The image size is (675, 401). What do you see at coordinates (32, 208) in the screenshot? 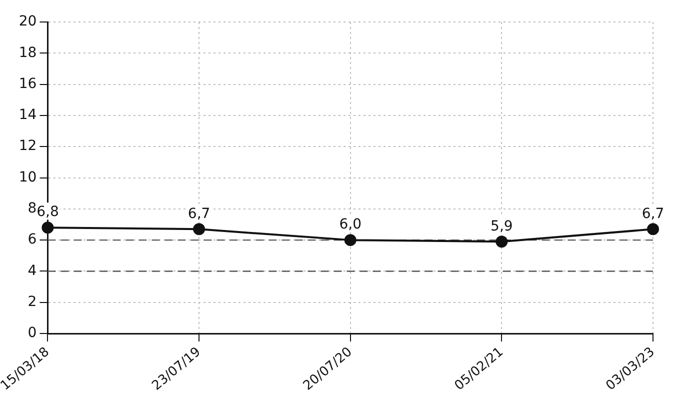
I see `y-tick-label: 8` at bounding box center [32, 208].